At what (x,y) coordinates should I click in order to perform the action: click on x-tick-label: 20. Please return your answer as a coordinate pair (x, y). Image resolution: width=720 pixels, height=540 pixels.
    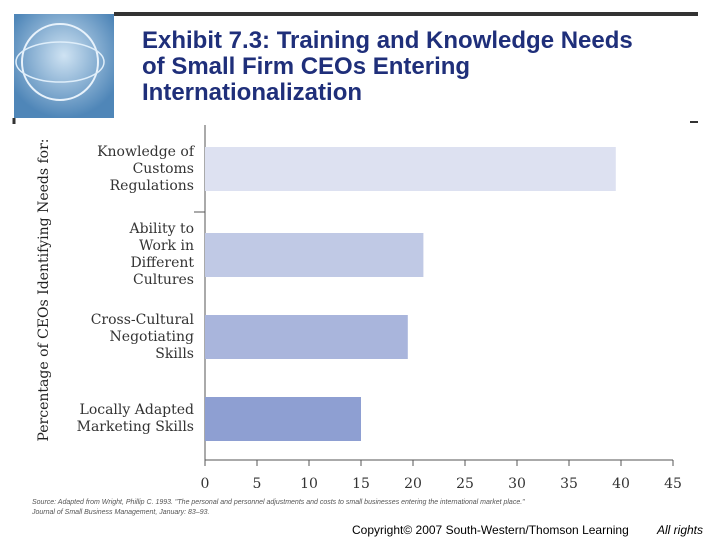
    Looking at the image, I should click on (413, 484).